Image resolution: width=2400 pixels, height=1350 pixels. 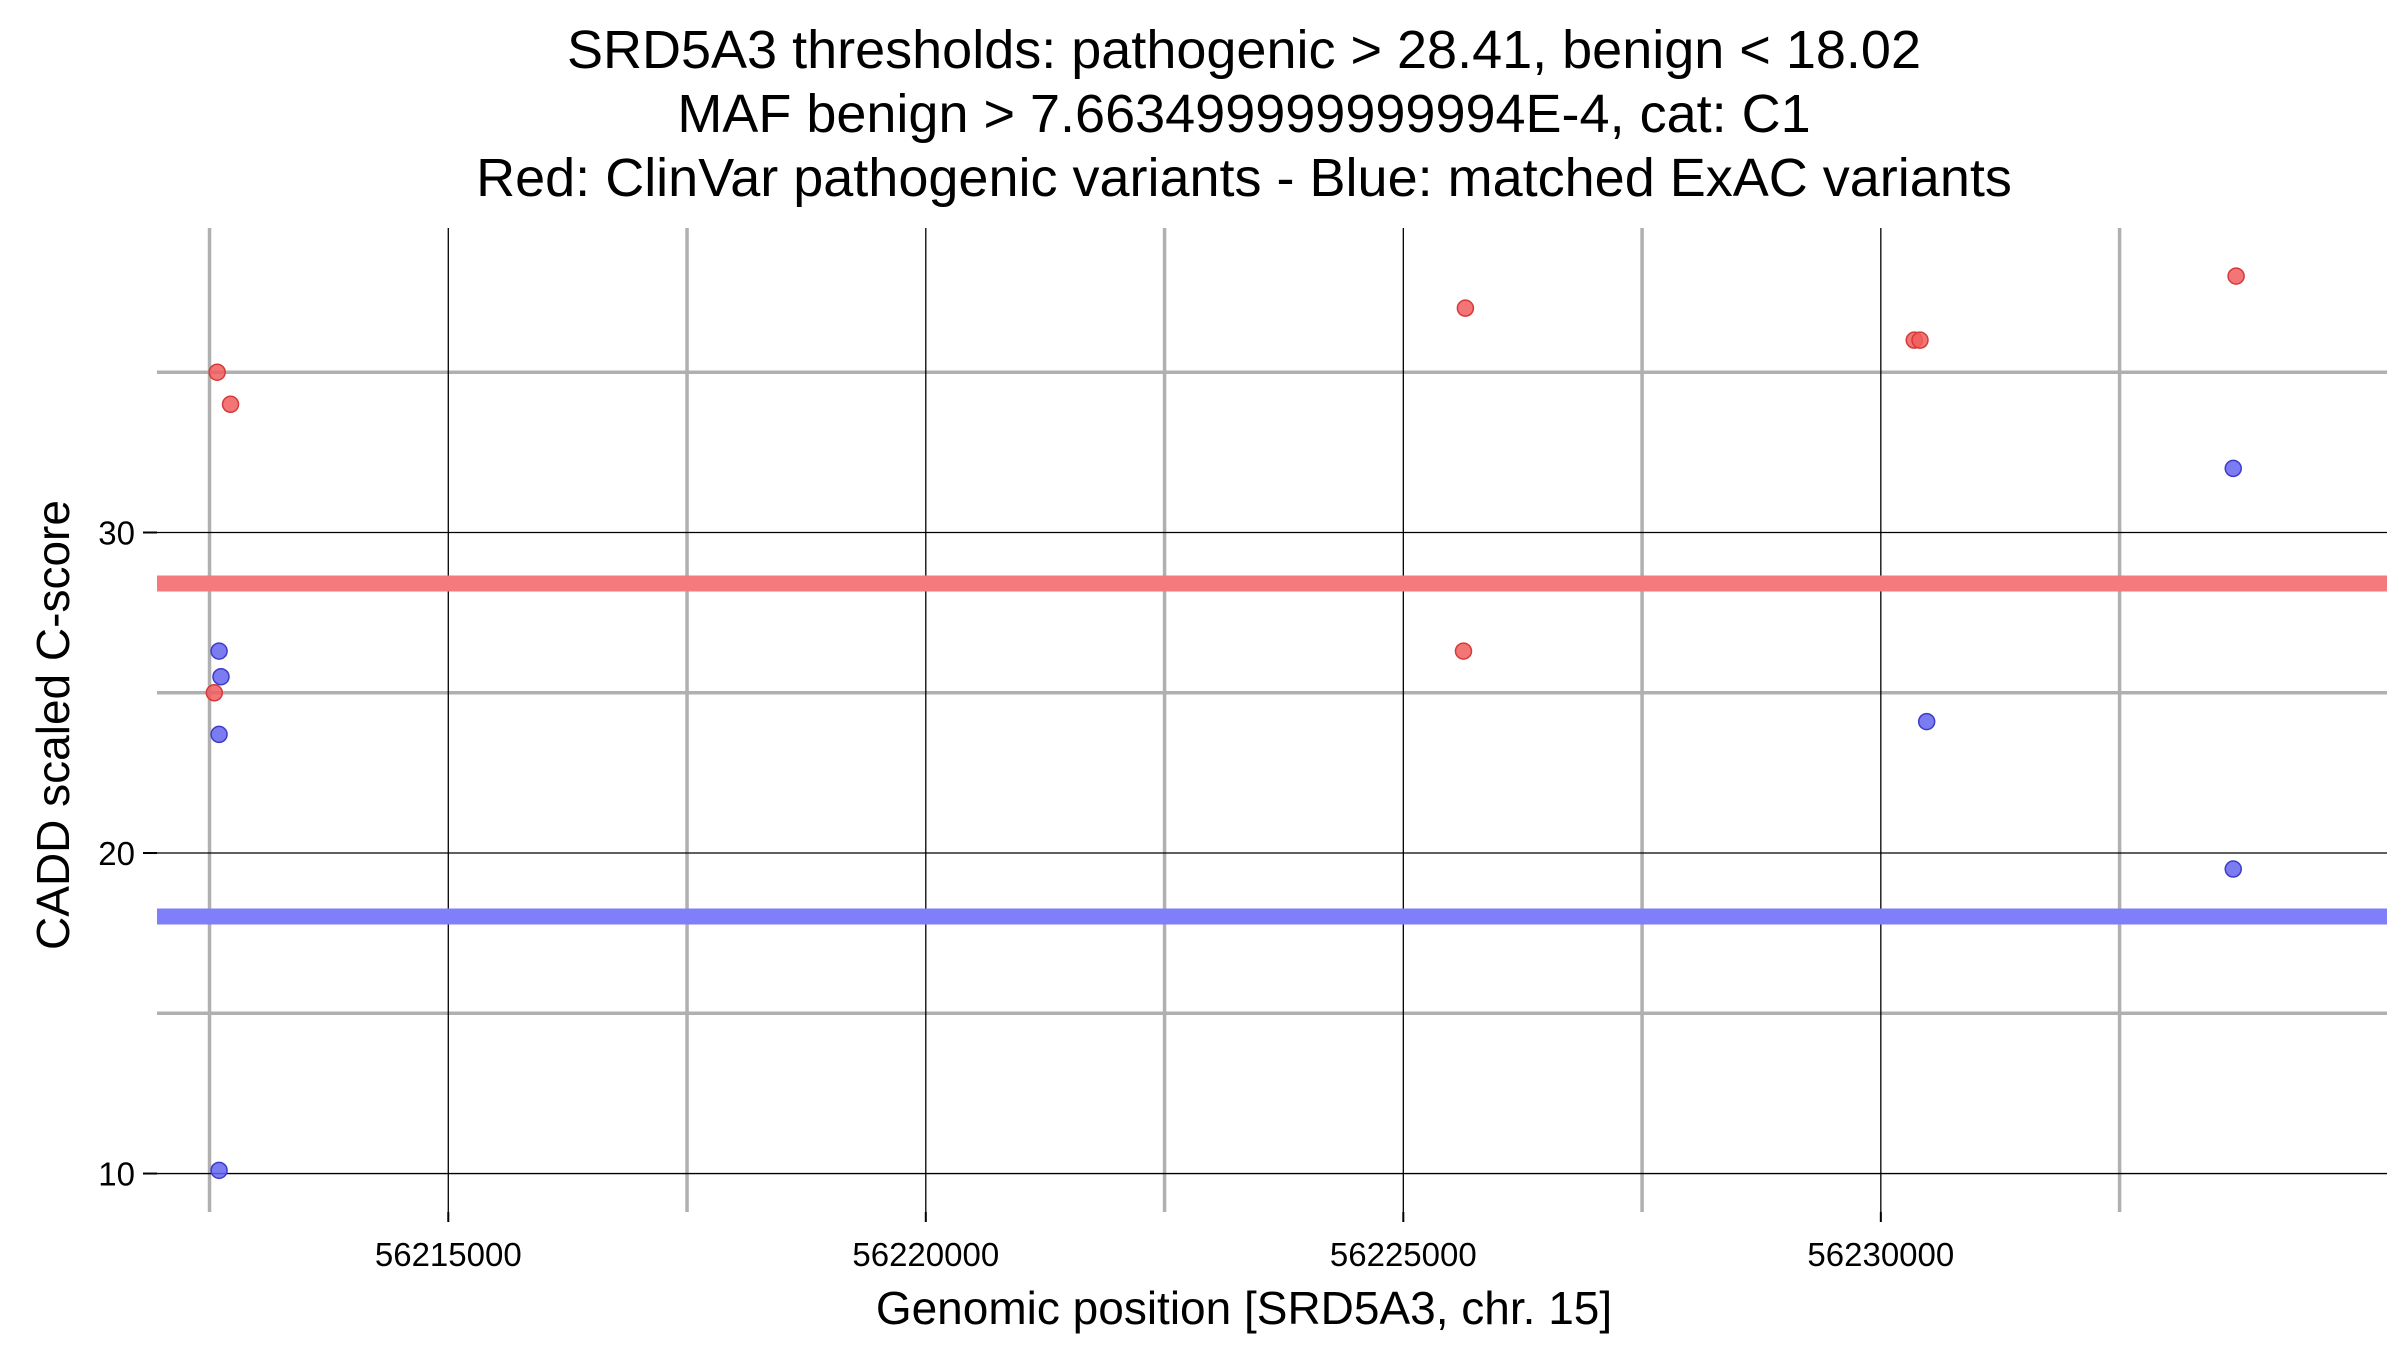 I want to click on y-axis-ticks: 10 20 30, so click(x=127, y=853).